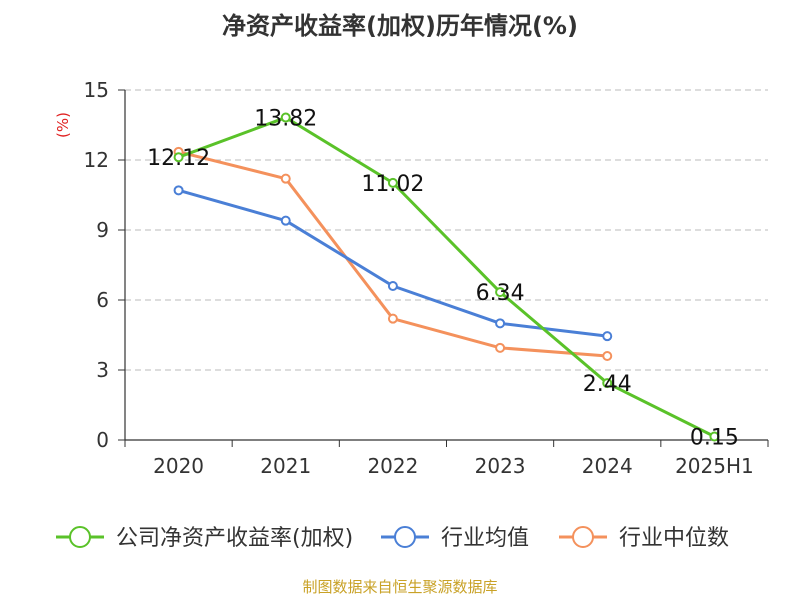 The height and width of the screenshot is (600, 800). I want to click on data-label: 0.15, so click(714, 438).